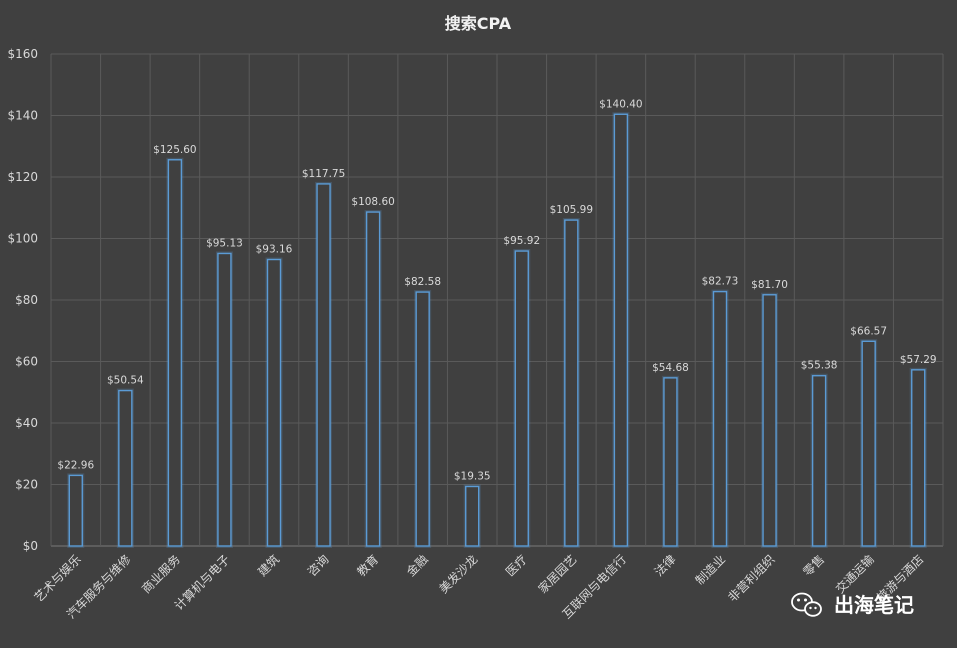 The image size is (957, 648). I want to click on watermark-text: 出海笔记, so click(874, 605).